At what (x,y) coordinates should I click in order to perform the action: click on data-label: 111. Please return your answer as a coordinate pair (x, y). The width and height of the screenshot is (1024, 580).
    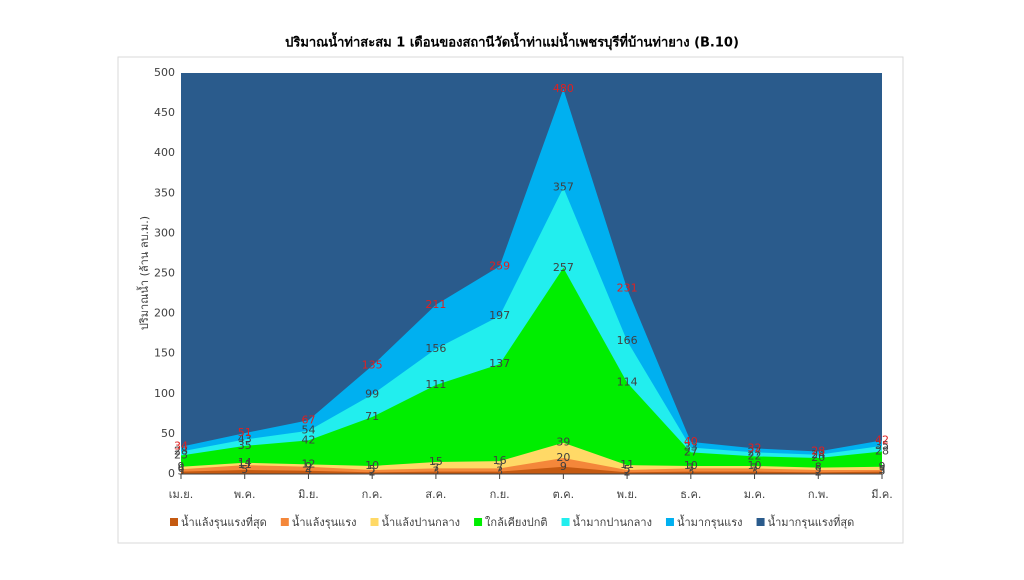
    Looking at the image, I should click on (435, 384).